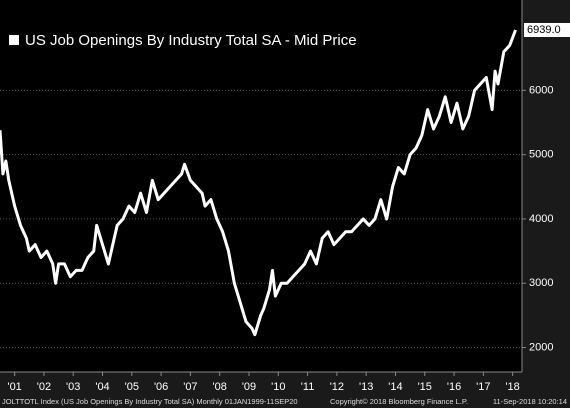 This screenshot has width=570, height=408. What do you see at coordinates (308, 387) in the screenshot?
I see `x-tick-label: '11` at bounding box center [308, 387].